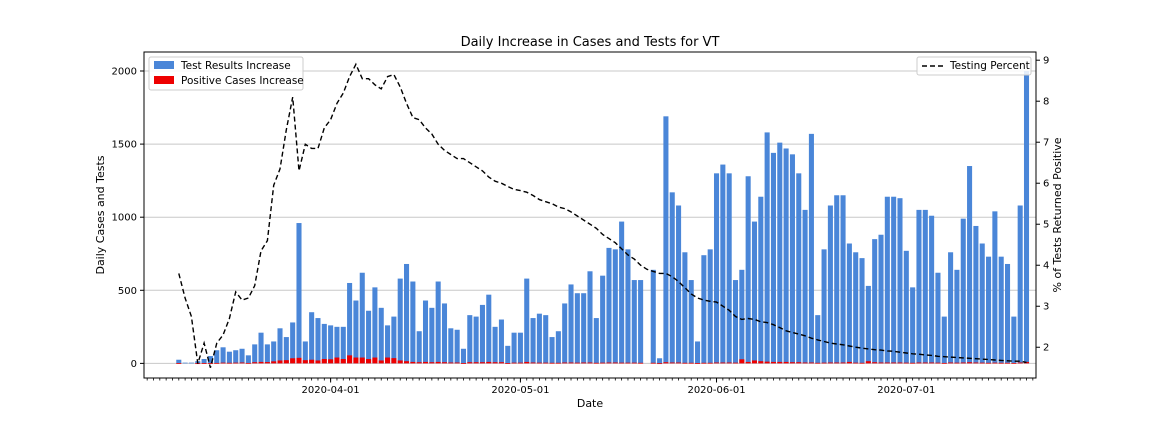  Describe the element at coordinates (989, 66) in the screenshot. I see `legend-label-percent: Testing Percent` at that location.